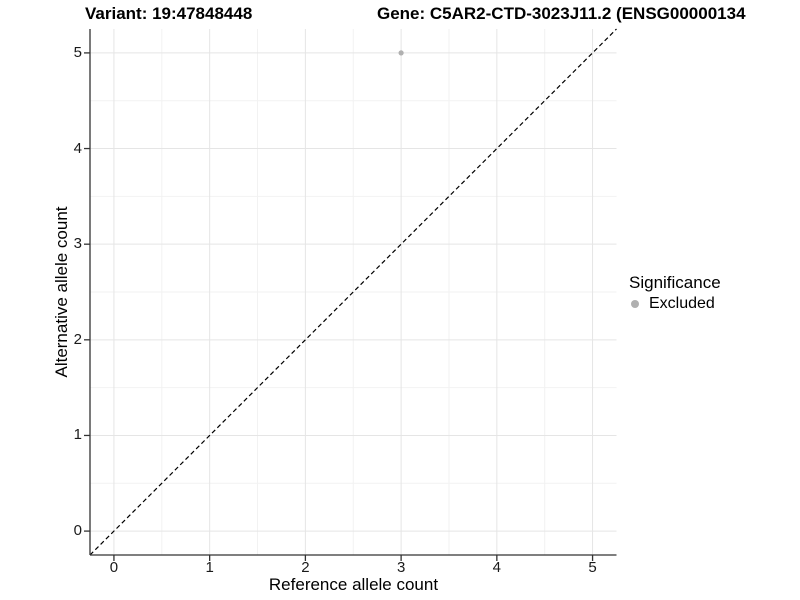  Describe the element at coordinates (77, 244) in the screenshot. I see `y-tick-label: 3` at that location.